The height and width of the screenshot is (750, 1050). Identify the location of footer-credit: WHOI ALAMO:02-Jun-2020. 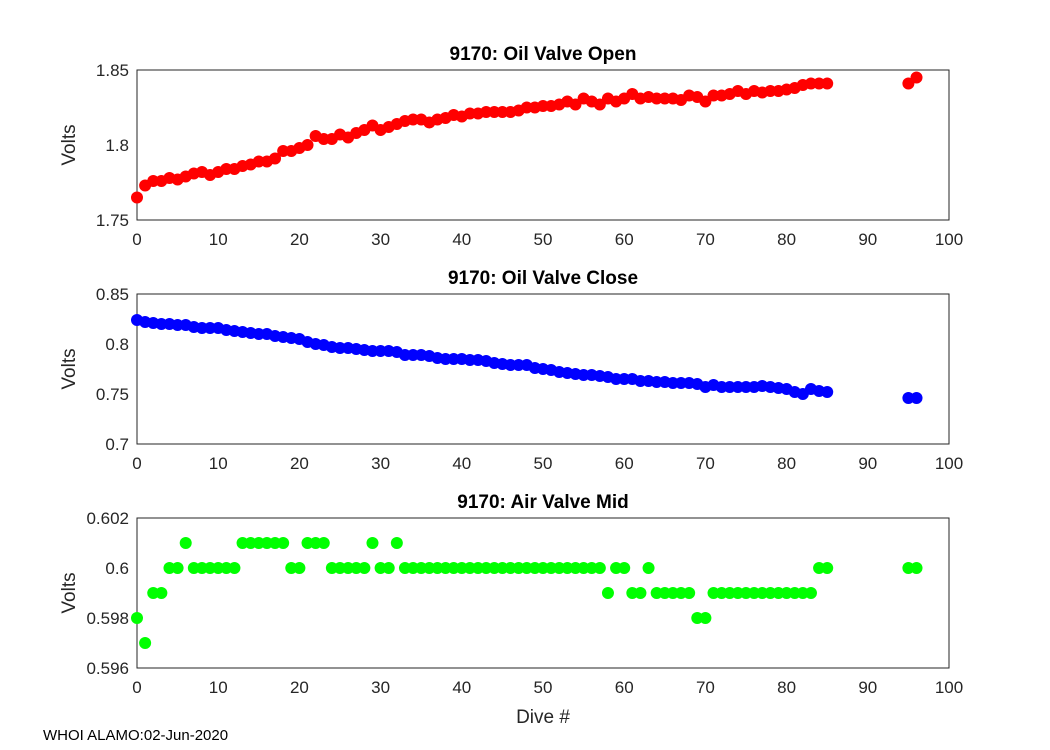
(136, 735).